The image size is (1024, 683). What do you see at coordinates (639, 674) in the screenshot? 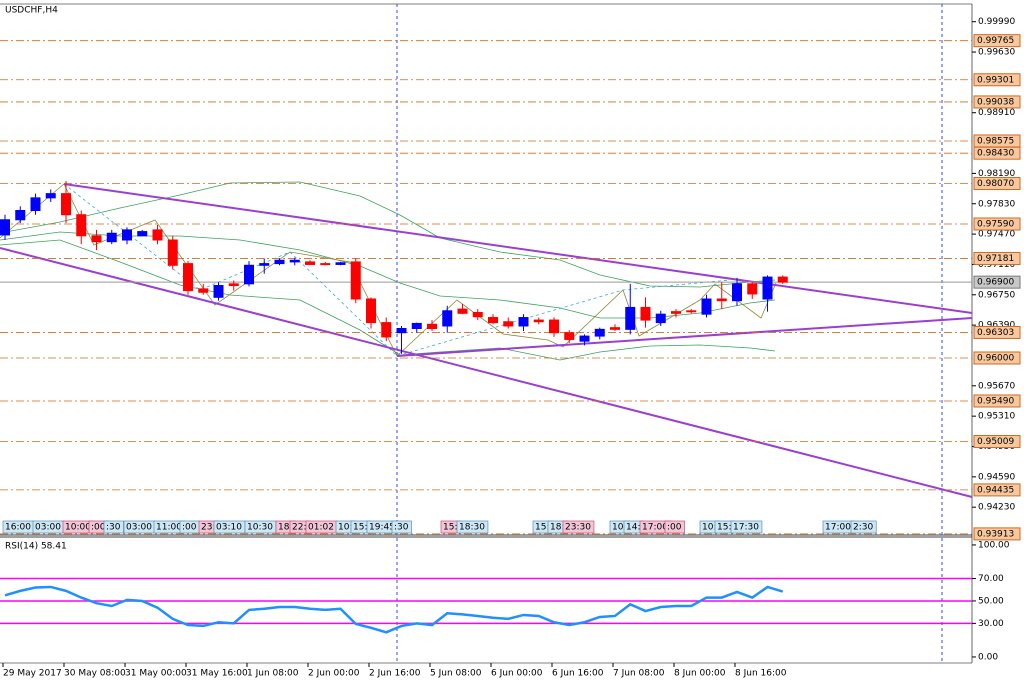
I see `x-tick-label: 7 Jun 08:00` at bounding box center [639, 674].